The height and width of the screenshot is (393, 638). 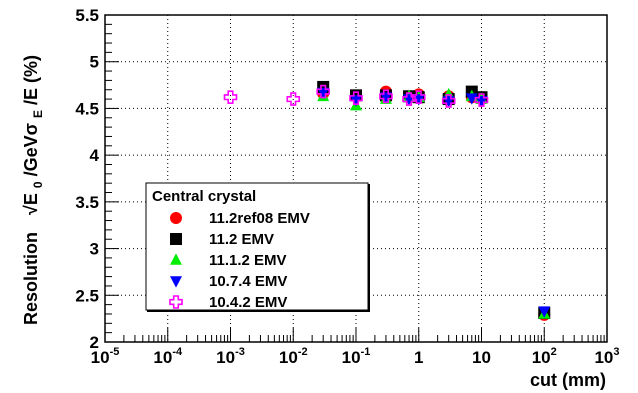 I want to click on x-tick-label: 10⁻², so click(x=293, y=356).